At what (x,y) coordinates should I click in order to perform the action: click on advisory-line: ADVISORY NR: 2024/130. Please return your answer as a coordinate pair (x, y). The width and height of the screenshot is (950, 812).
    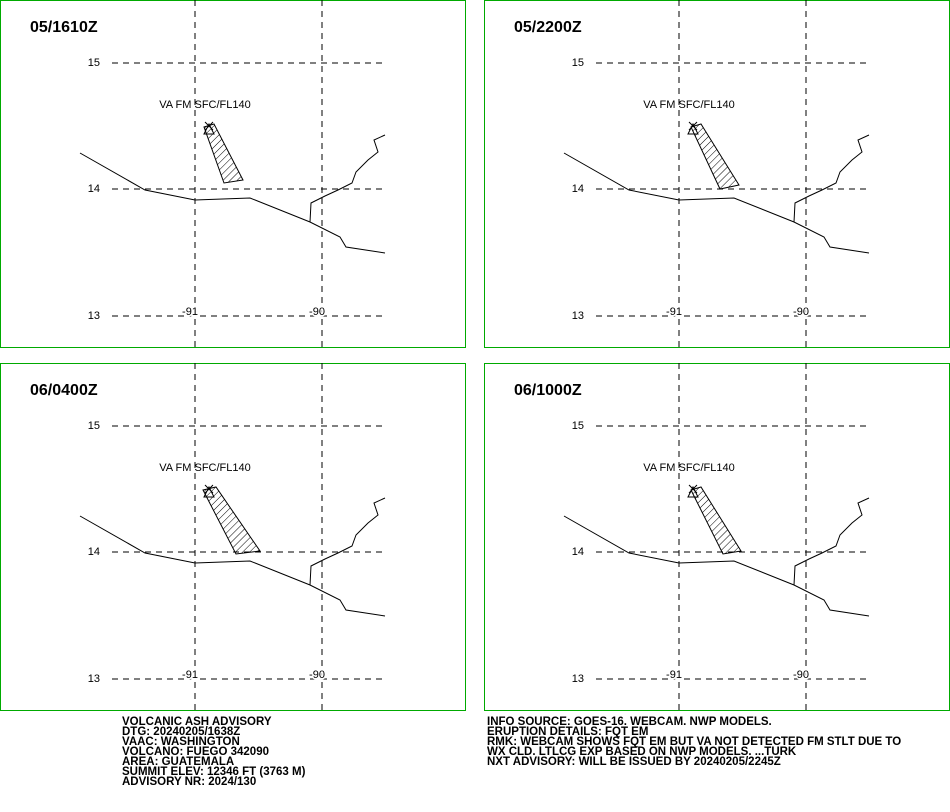
    Looking at the image, I should click on (189, 782).